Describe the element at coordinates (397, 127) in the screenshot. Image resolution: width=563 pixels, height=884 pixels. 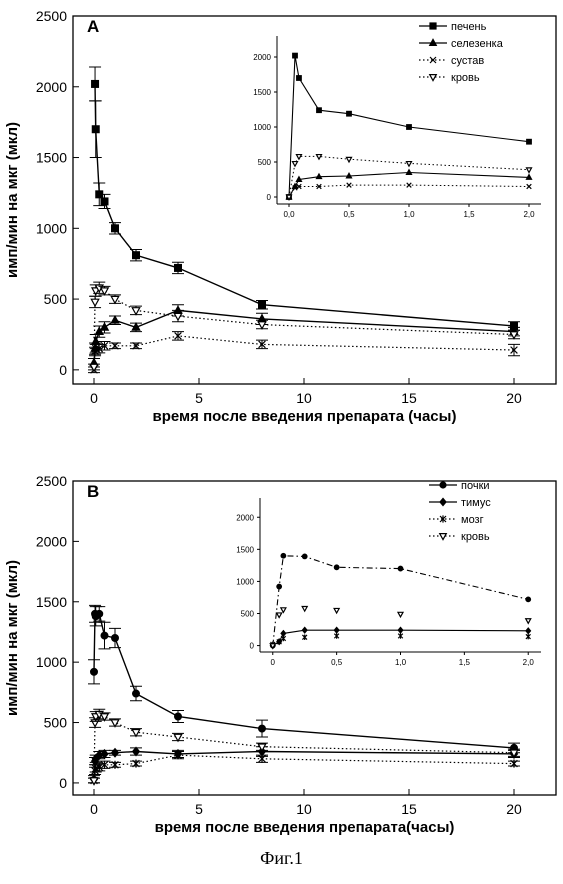
I see `inset-chart: 05001000150020000,00,51,01,52,0` at that location.